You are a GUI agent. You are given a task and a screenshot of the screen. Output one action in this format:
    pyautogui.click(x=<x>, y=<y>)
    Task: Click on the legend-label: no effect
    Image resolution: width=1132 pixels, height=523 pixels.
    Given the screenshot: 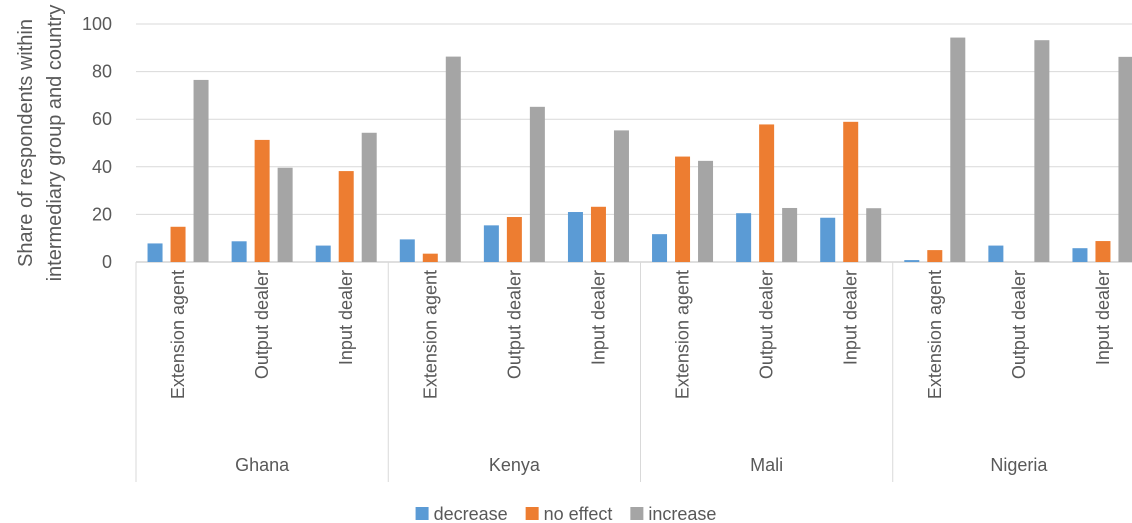 What is the action you would take?
    pyautogui.click(x=578, y=513)
    